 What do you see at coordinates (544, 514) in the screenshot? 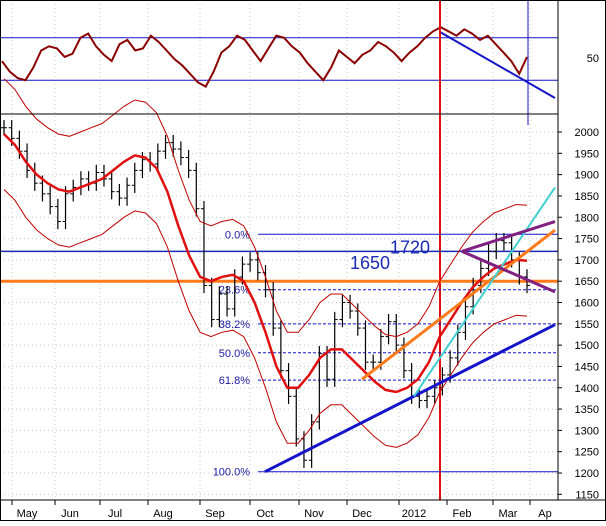
I see `x-tick-label: Ap` at bounding box center [544, 514].